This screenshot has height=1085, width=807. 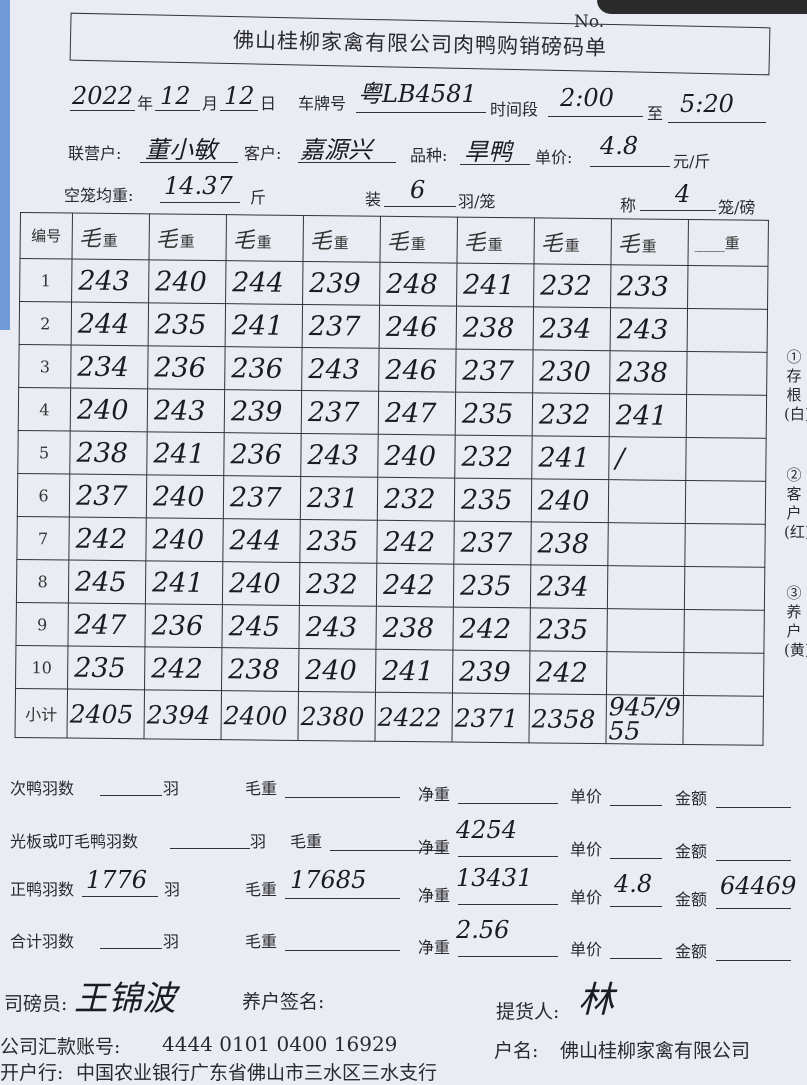 I want to click on net-value: 4254, so click(x=487, y=830).